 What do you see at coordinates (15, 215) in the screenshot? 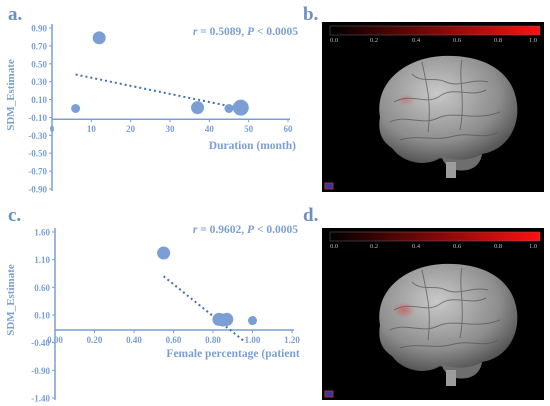
I see `panel-label-c: c.` at bounding box center [15, 215].